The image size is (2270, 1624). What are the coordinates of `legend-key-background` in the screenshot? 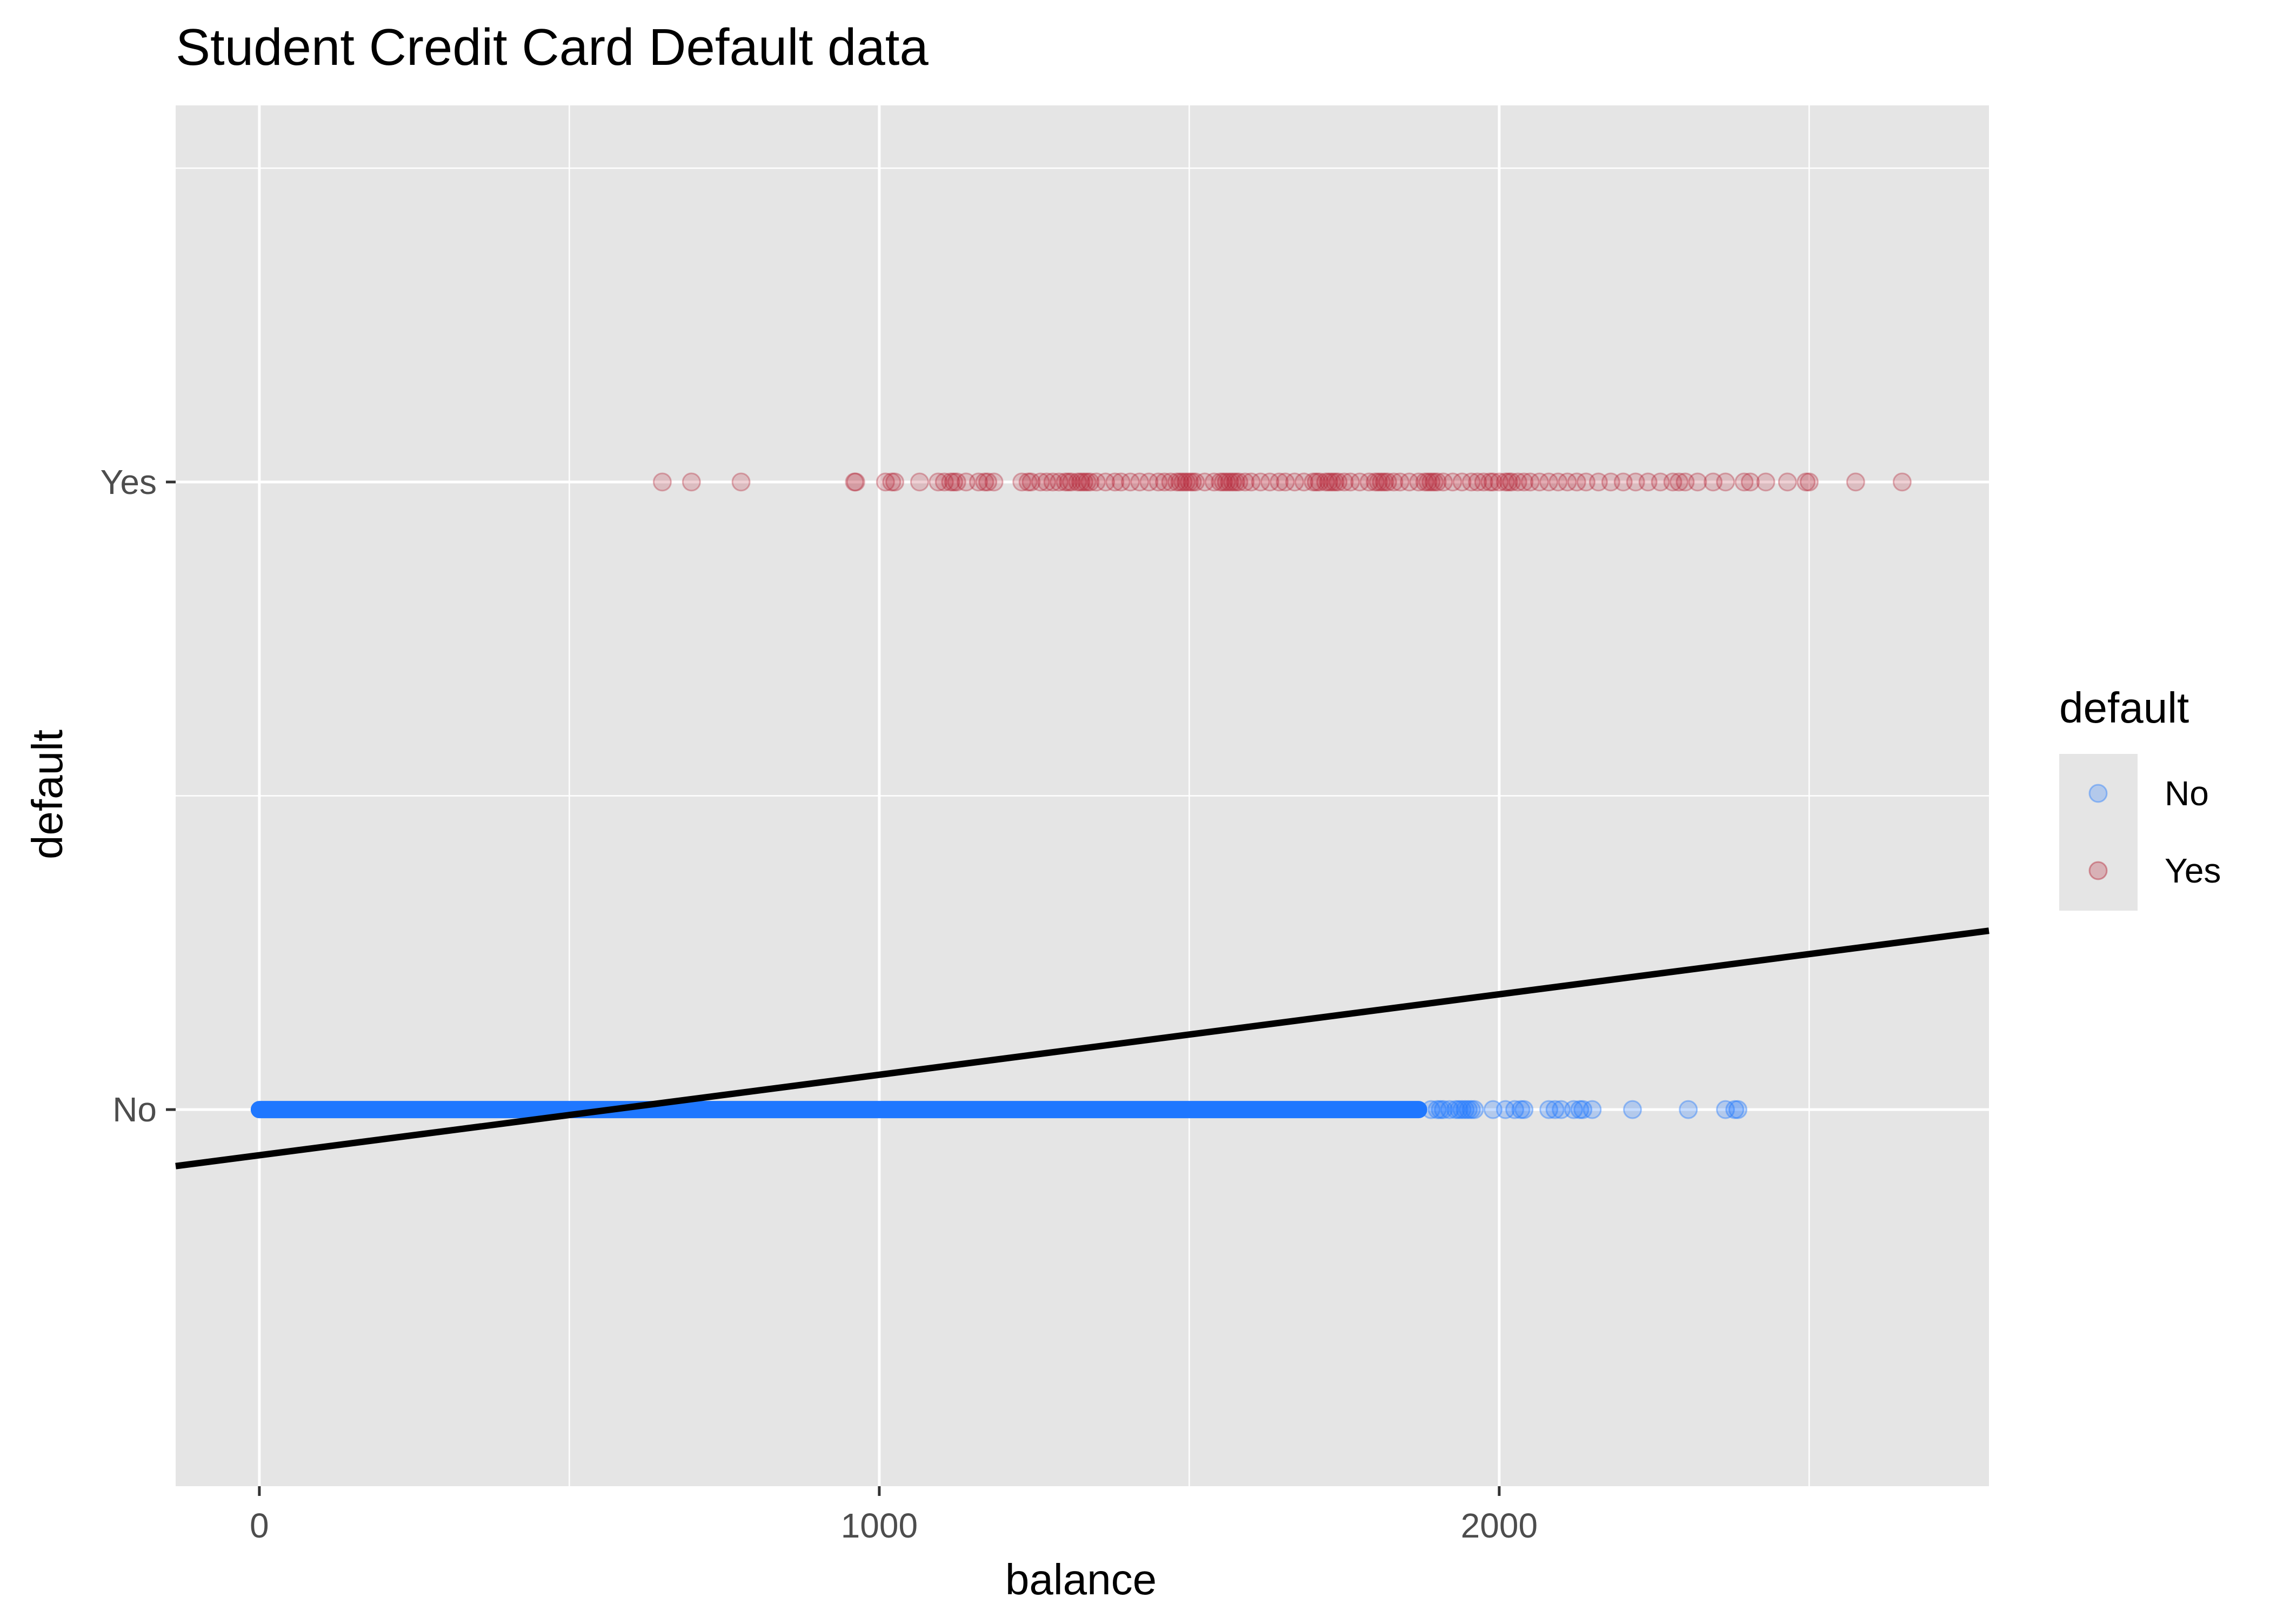 It's located at (2098, 832).